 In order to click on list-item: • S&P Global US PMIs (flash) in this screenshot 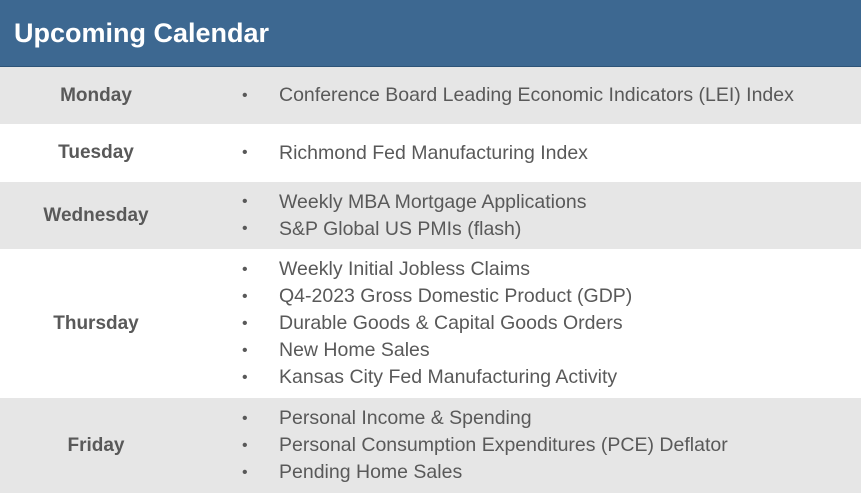, I will do `click(526, 229)`.